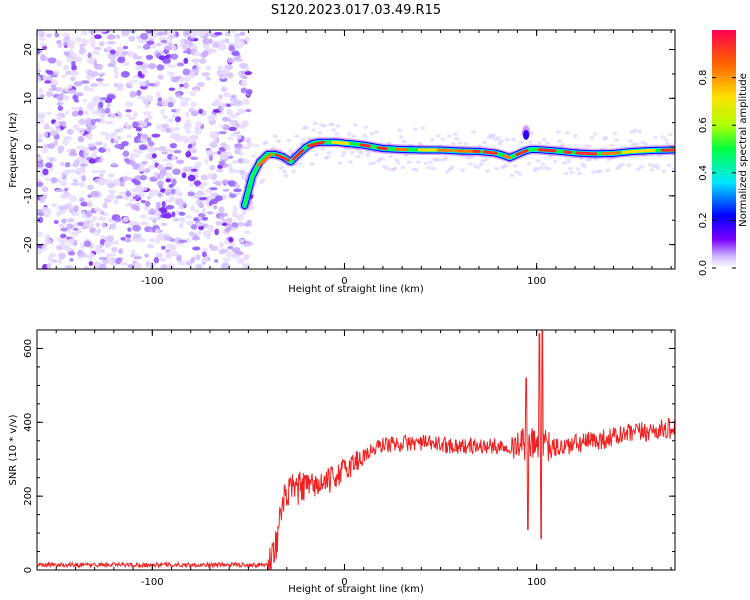 The height and width of the screenshot is (600, 750). What do you see at coordinates (526, 134) in the screenshot?
I see `ridge-blip` at bounding box center [526, 134].